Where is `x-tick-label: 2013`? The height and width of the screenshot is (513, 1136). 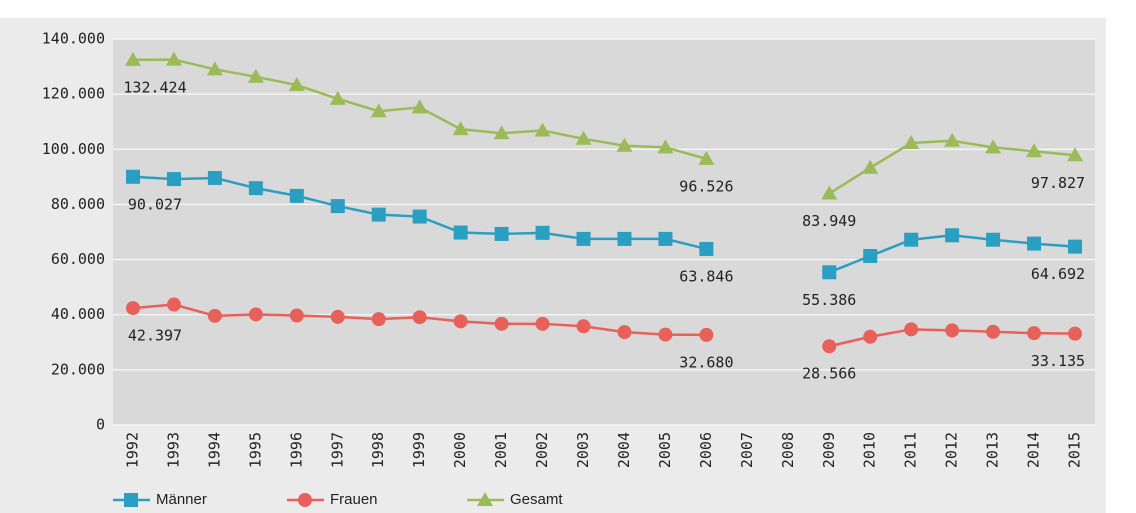 x-tick-label: 2013 is located at coordinates (993, 450).